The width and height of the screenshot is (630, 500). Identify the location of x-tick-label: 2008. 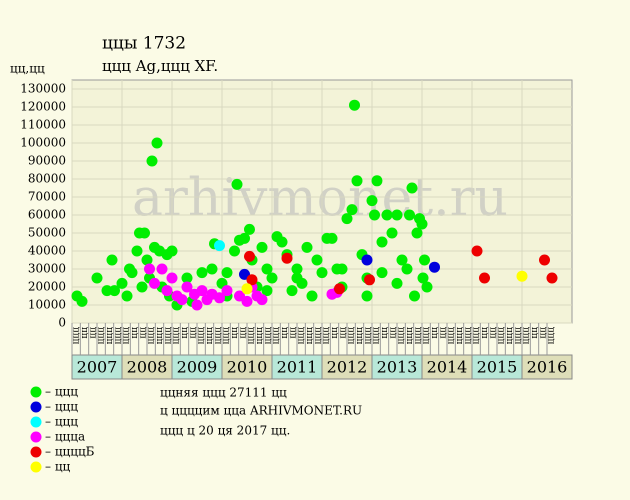
(147, 367).